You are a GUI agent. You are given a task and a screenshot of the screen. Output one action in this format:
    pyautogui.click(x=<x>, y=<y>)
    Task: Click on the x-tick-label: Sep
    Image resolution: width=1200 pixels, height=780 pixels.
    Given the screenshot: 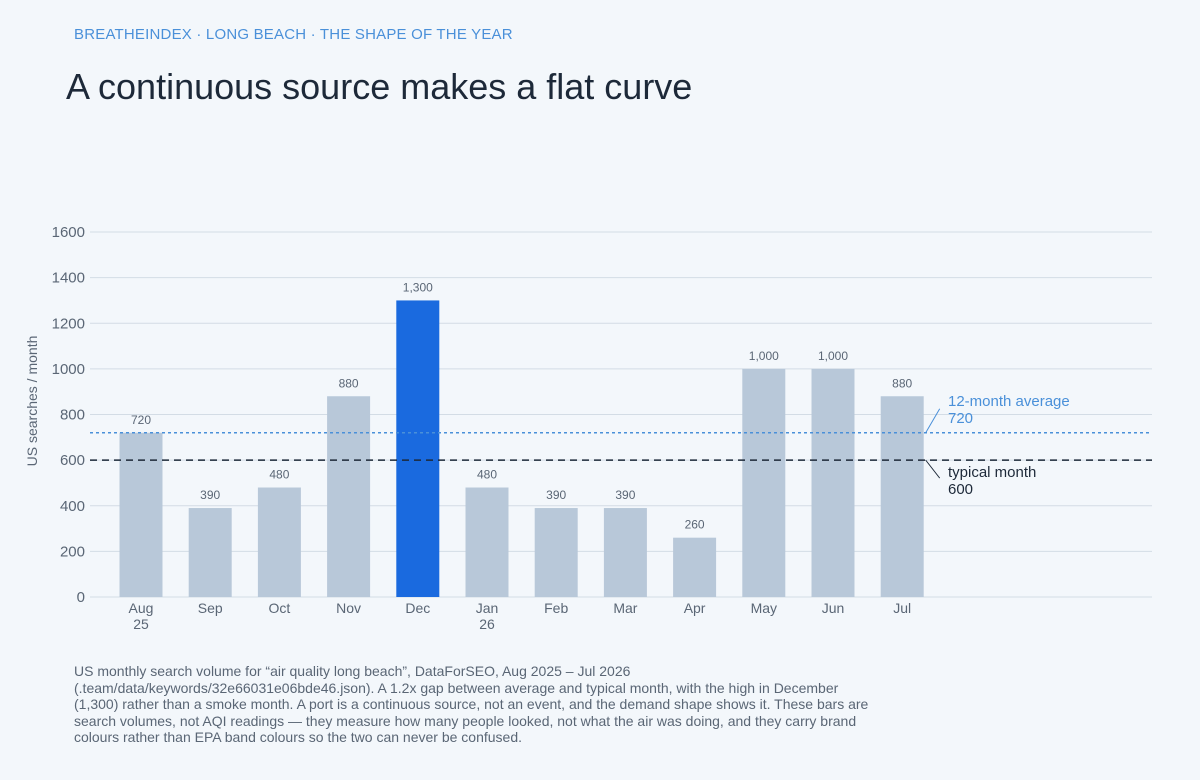 What is the action you would take?
    pyautogui.click(x=210, y=608)
    